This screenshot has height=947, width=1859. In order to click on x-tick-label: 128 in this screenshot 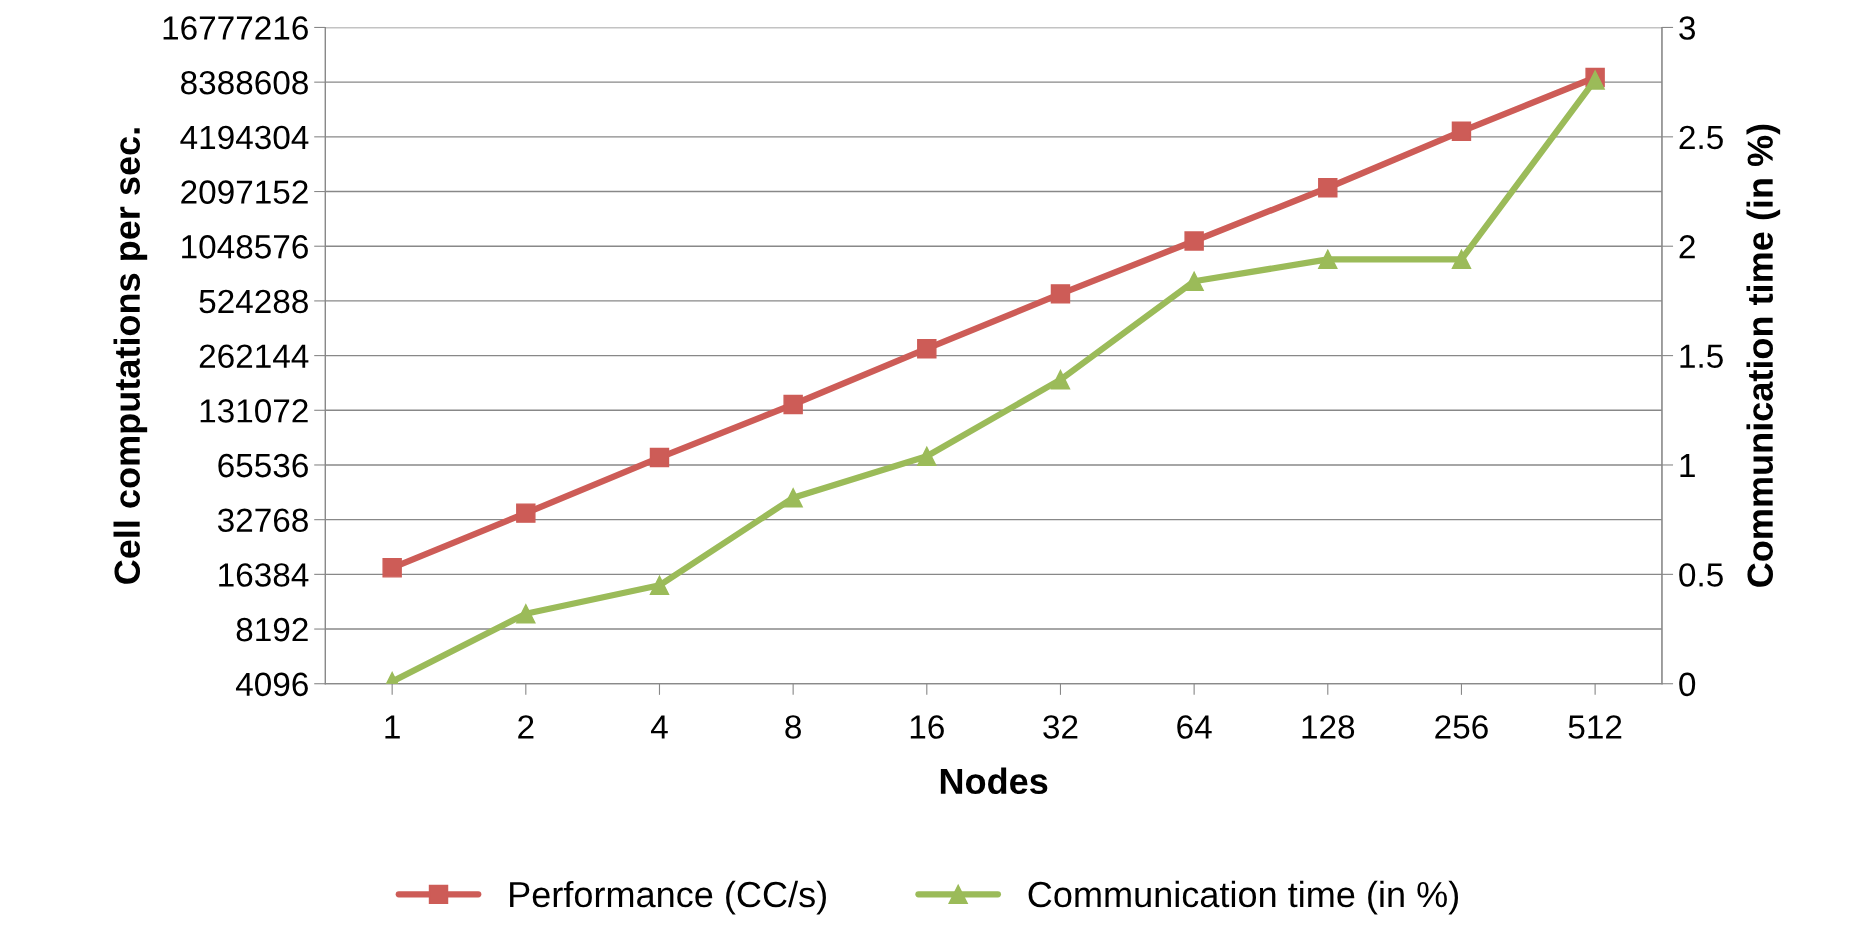, I will do `click(1328, 727)`.